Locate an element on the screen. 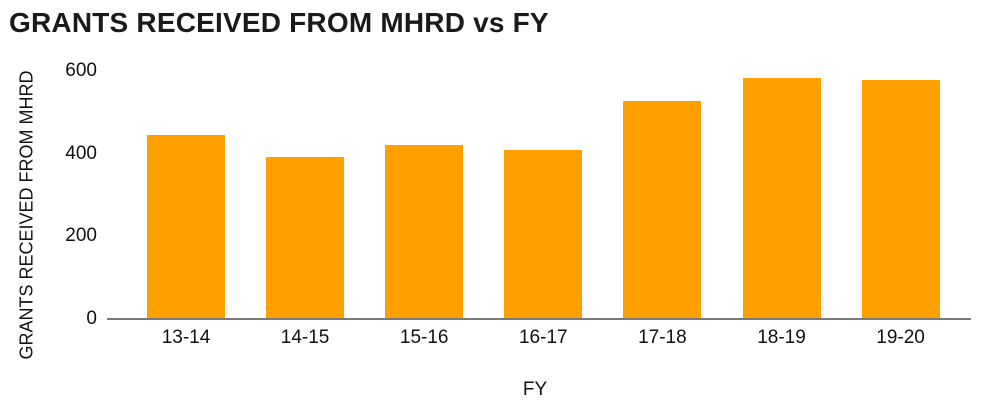 This screenshot has height=412, width=983. y-tick-label: 200 is located at coordinates (81, 236).